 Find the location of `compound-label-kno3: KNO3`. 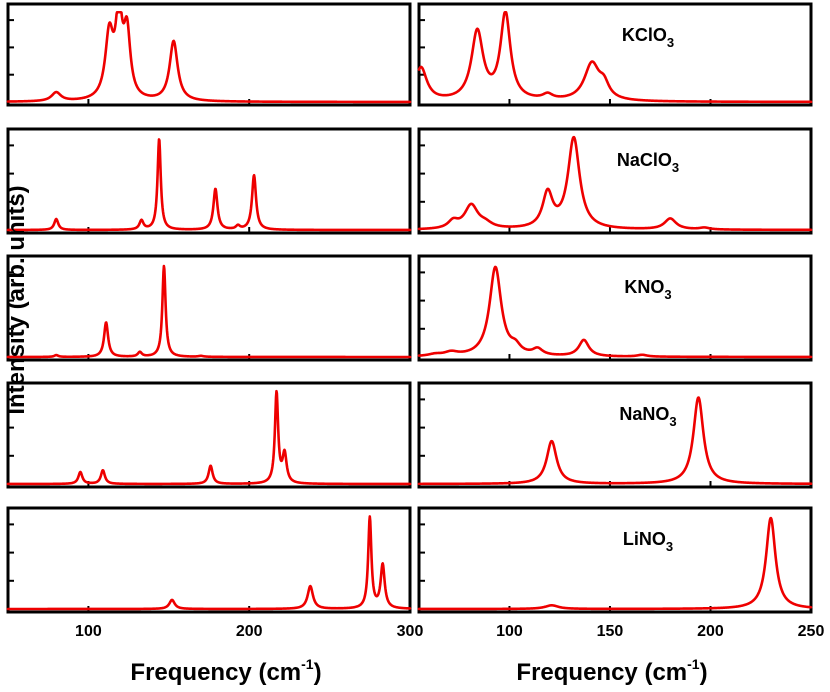

compound-label-kno3: KNO3 is located at coordinates (647, 289).